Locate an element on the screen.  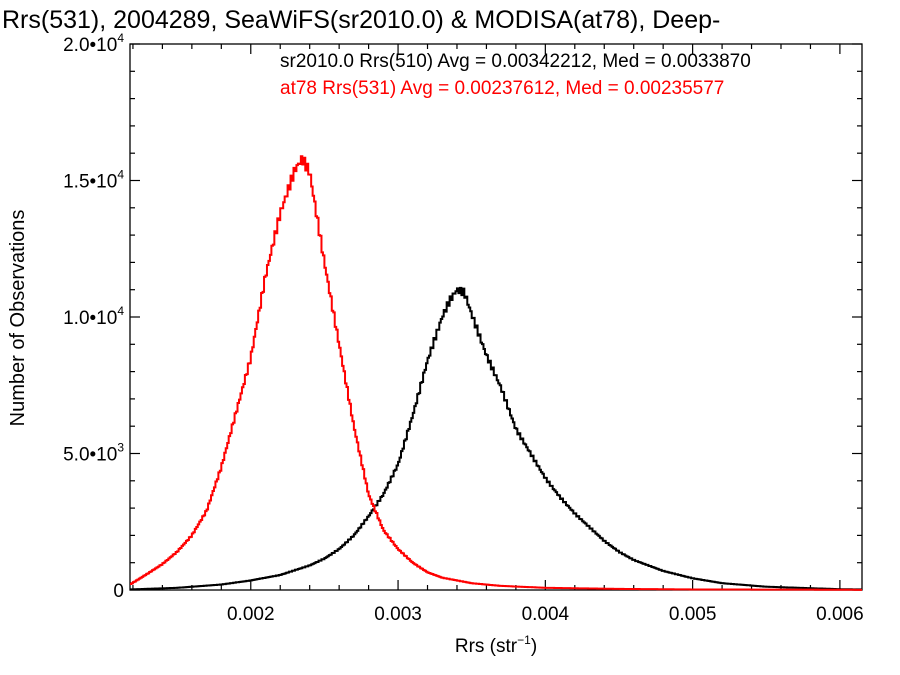
y-axis-label: Number of Observations is located at coordinates (18, 318).